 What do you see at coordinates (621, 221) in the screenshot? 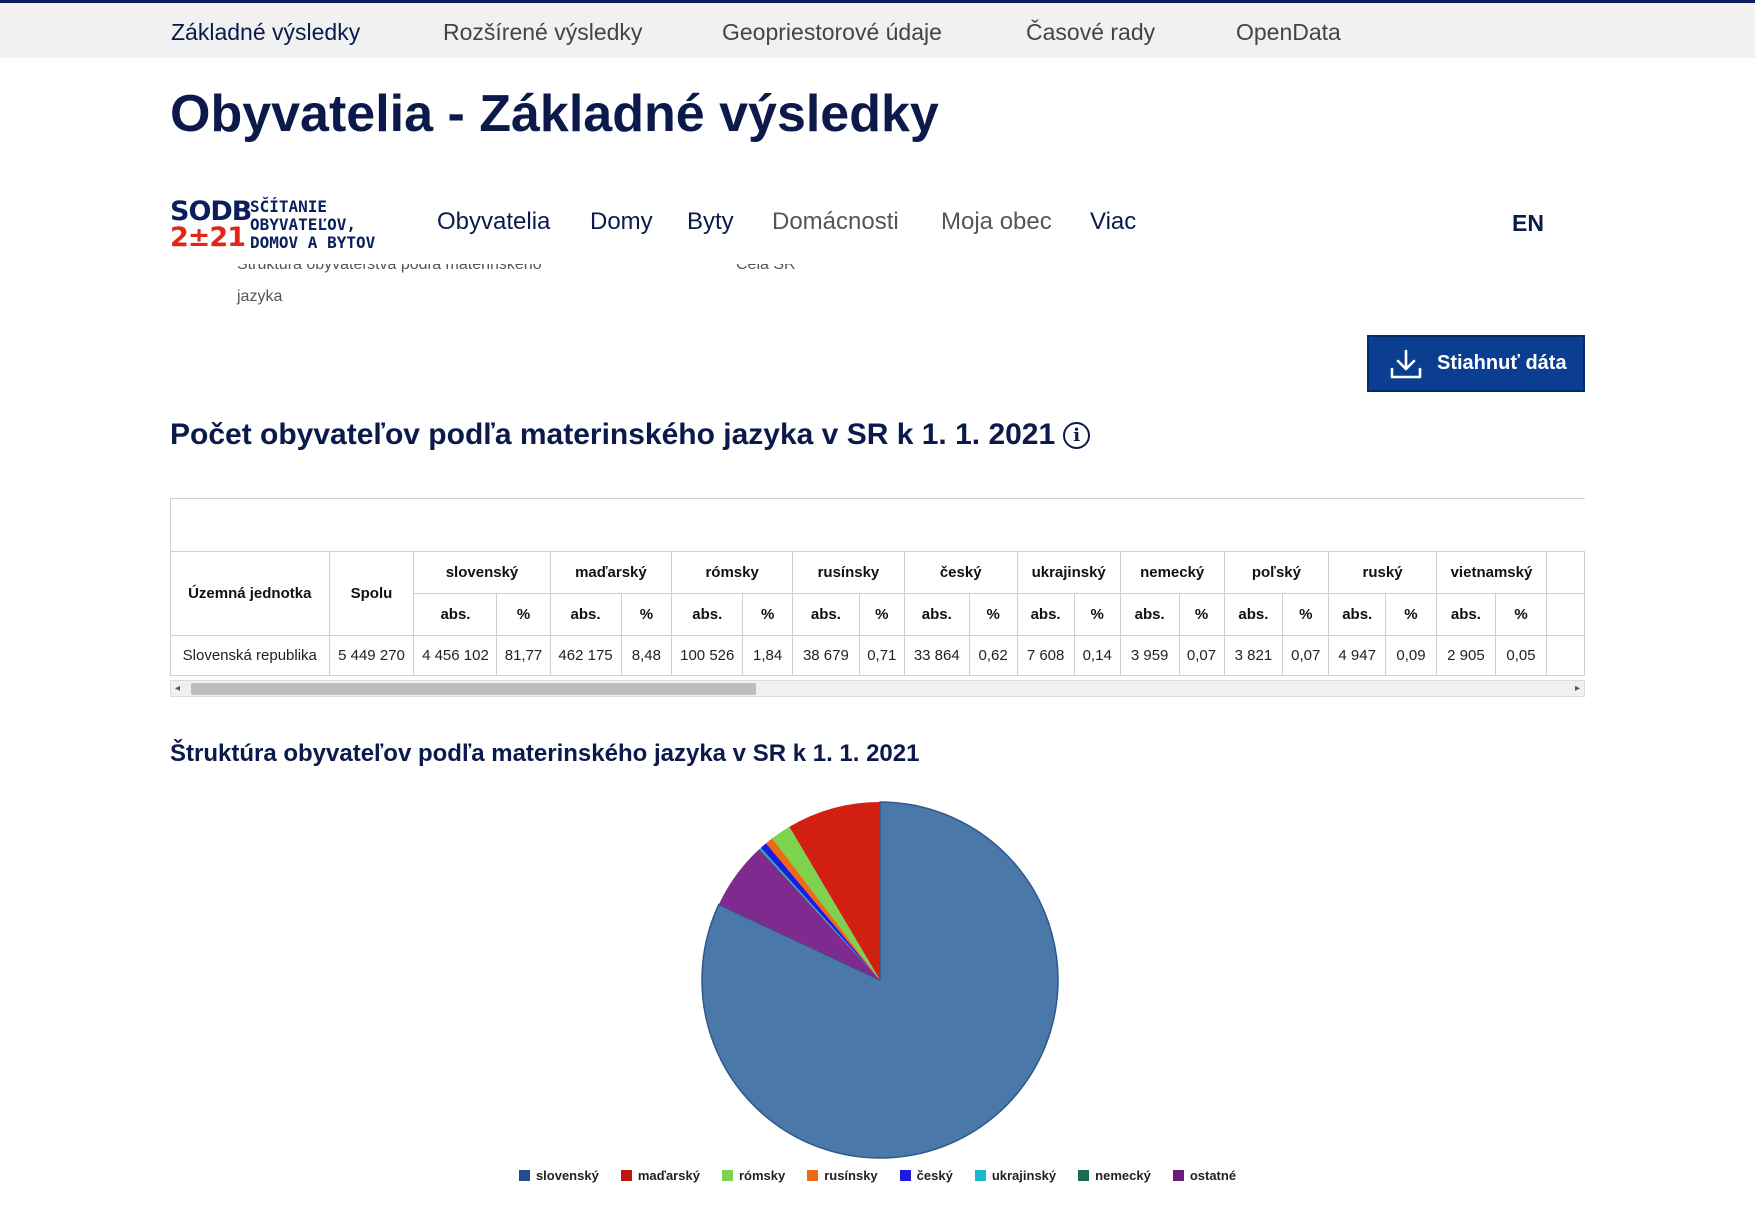
I see `nav-domy: Domy` at bounding box center [621, 221].